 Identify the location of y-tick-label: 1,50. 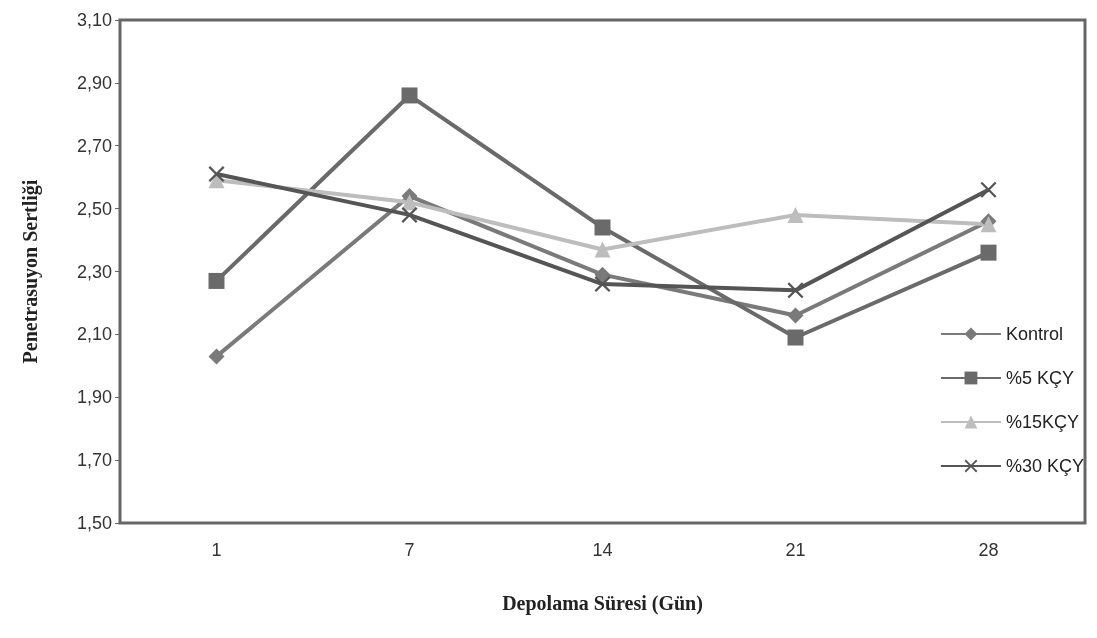
(94, 523).